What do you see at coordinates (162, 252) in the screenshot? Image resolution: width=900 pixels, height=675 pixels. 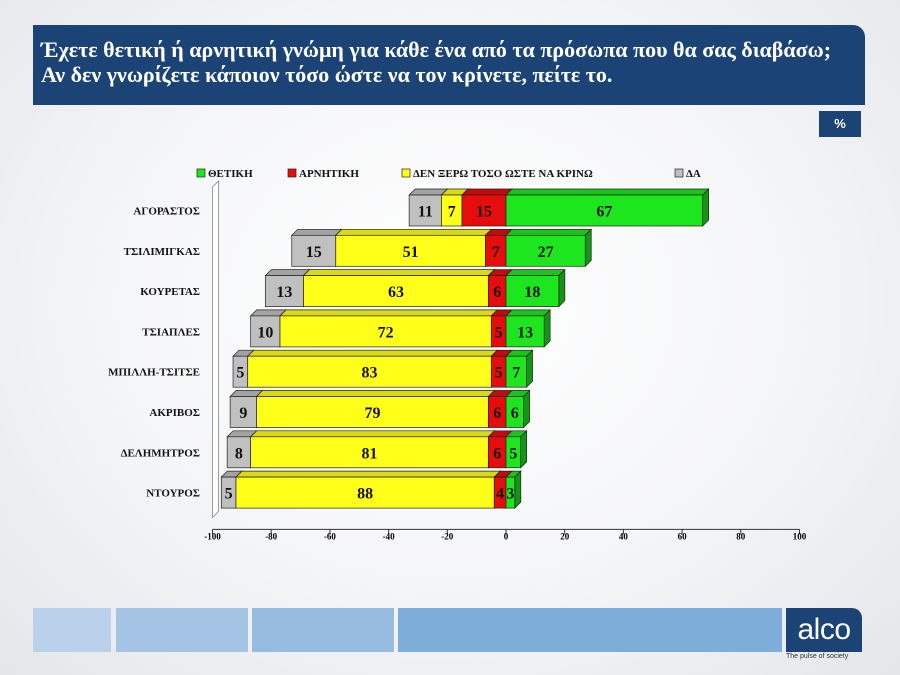 I see `category-label: ΤΣΙΛΙΜΙΓΚΑΣ` at bounding box center [162, 252].